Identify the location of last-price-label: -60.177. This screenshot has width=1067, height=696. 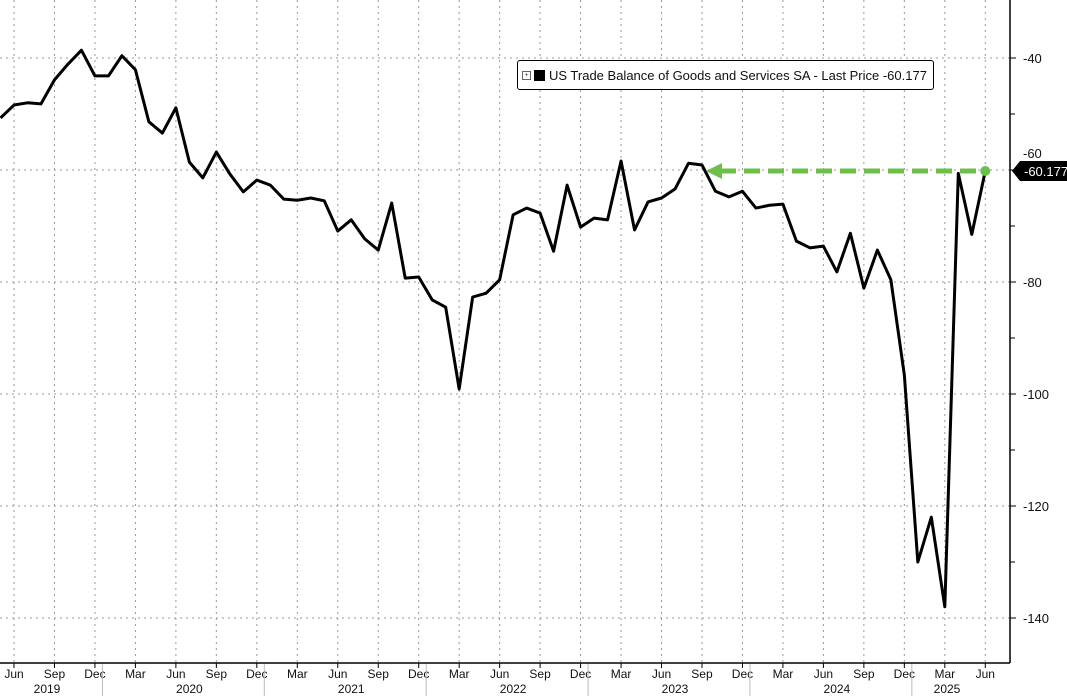
(1045, 171).